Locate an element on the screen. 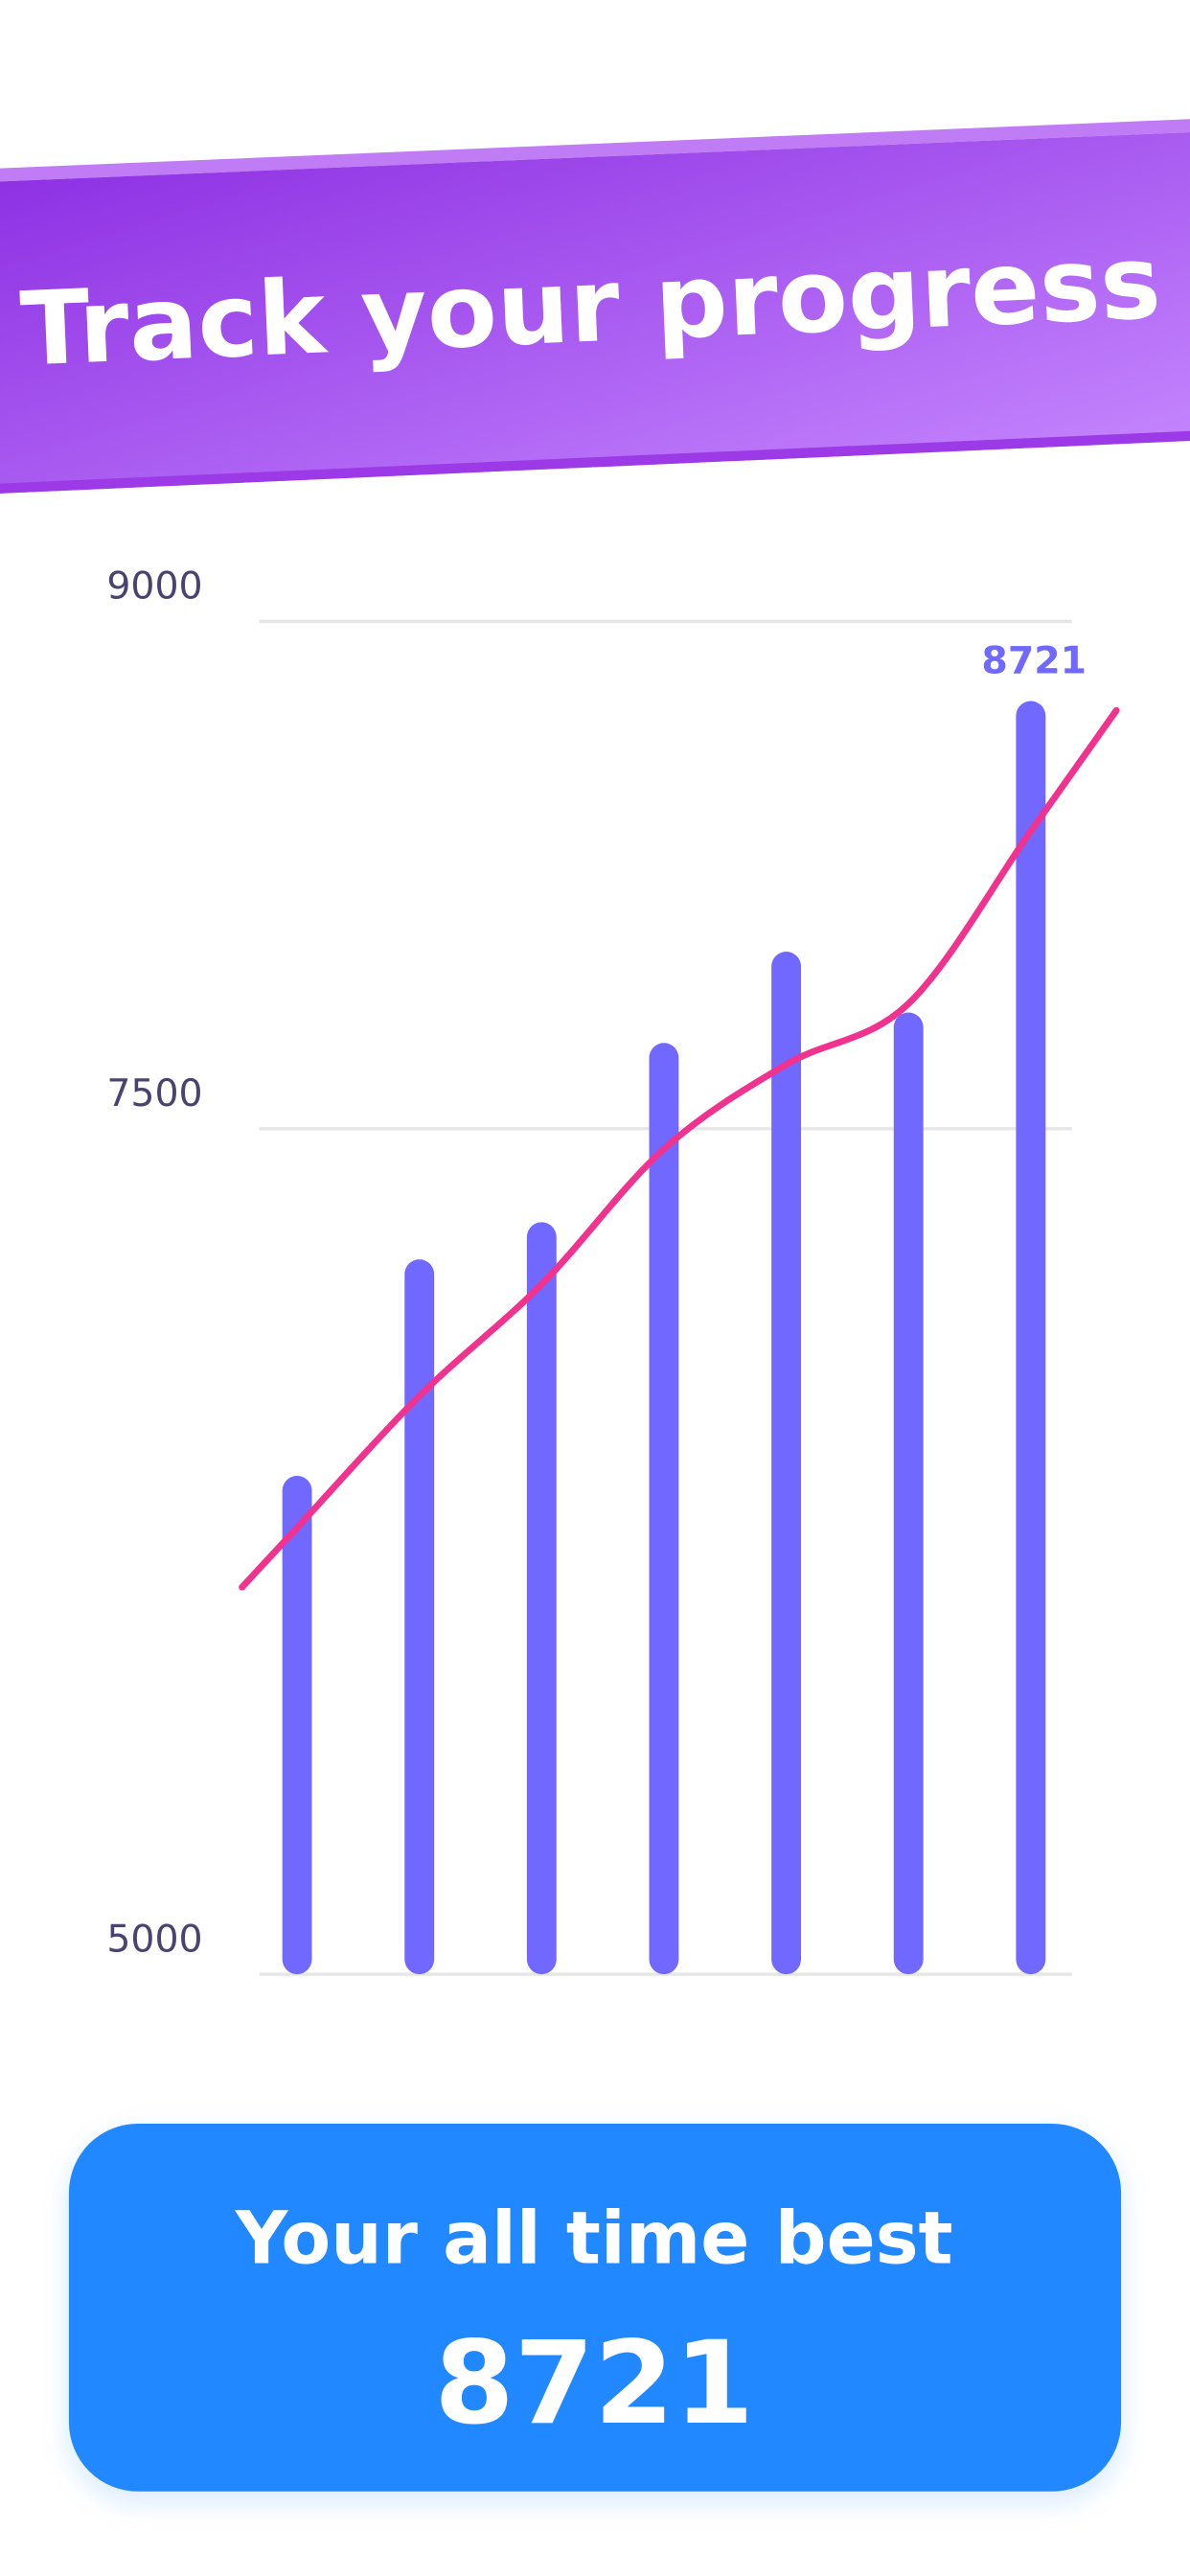  y-tick-label: 9000 is located at coordinates (154, 586).